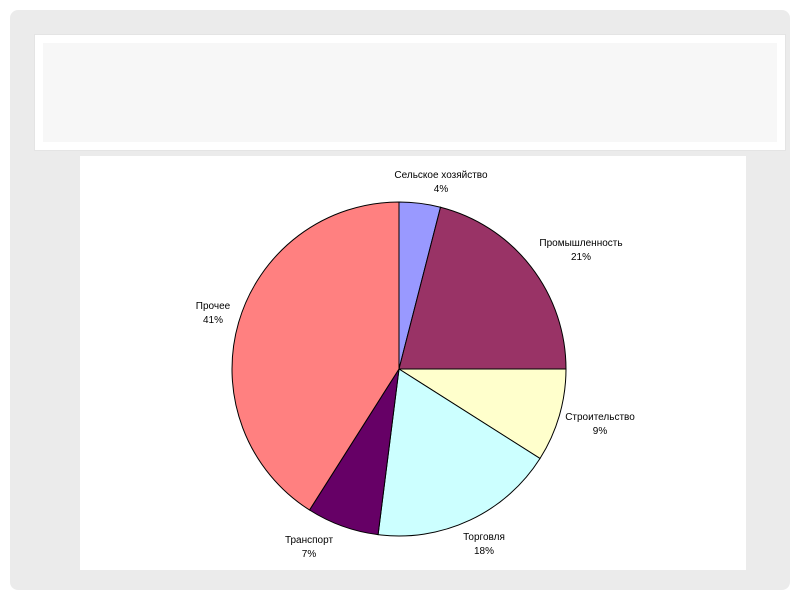 Image resolution: width=800 pixels, height=600 pixels. What do you see at coordinates (213, 306) in the screenshot?
I see `slice-name-label: Прочее` at bounding box center [213, 306].